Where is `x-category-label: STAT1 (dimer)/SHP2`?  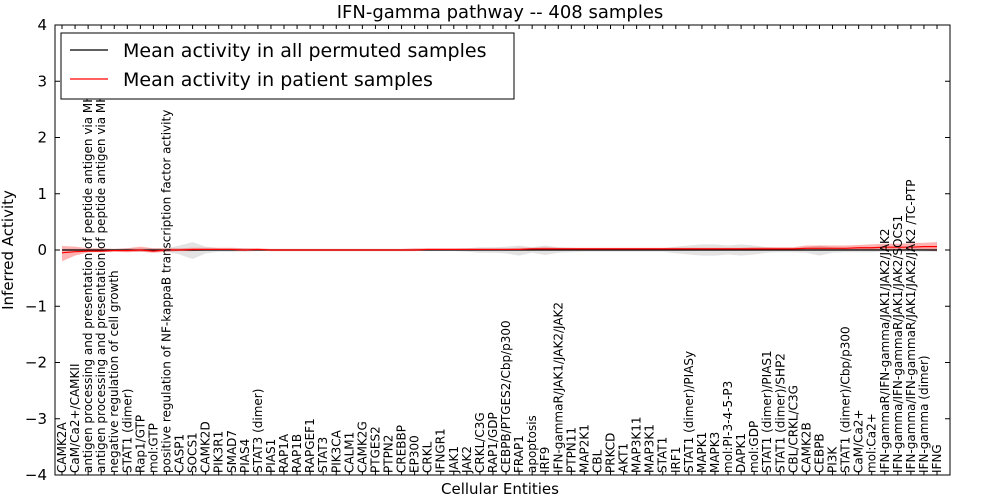
x-category-label: STAT1 (dimer)/SHP2 is located at coordinates (780, 413).